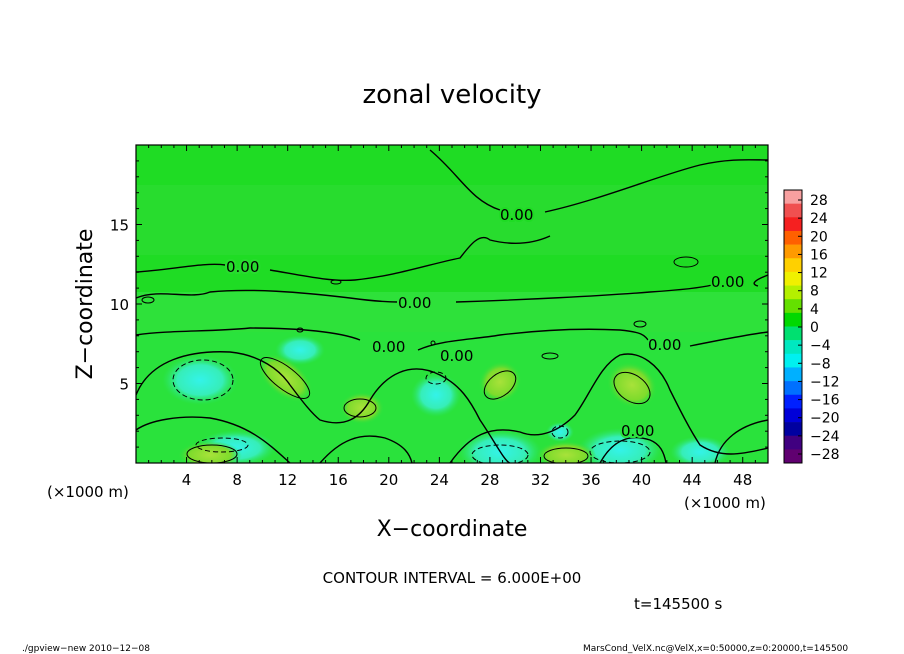 The image size is (904, 654). What do you see at coordinates (287, 480) in the screenshot?
I see `x-tick-label: 12` at bounding box center [287, 480].